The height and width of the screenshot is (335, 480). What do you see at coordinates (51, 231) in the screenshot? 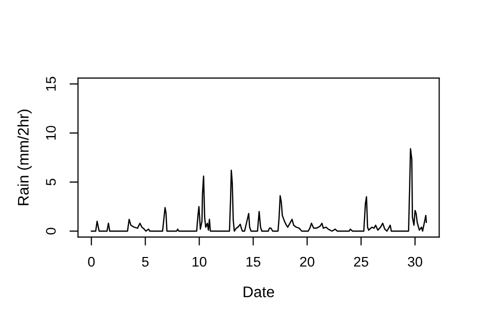
I see `y-tick-label: 0` at bounding box center [51, 231].